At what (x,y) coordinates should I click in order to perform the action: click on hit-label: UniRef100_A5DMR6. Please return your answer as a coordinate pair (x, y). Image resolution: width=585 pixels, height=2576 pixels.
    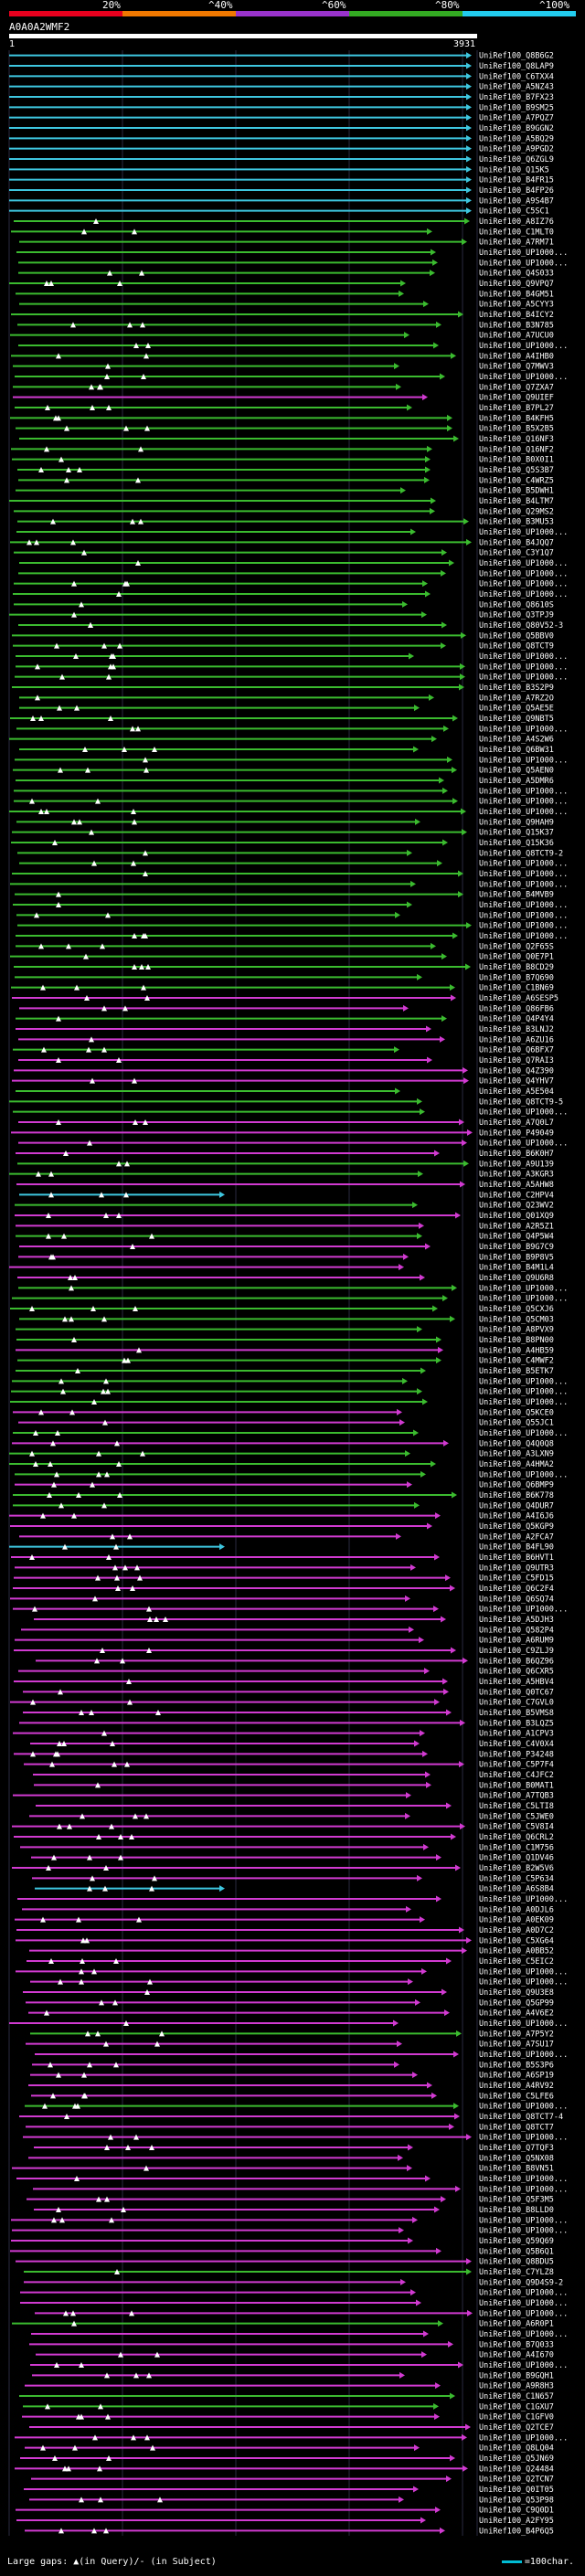
    Looking at the image, I should click on (516, 781).